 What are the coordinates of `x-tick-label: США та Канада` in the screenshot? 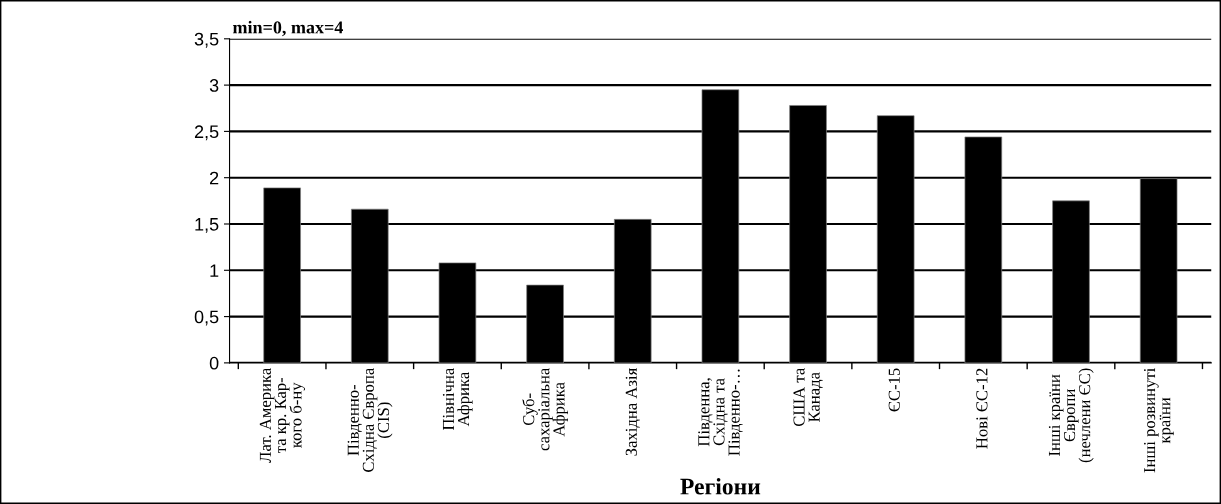 It's located at (808, 397).